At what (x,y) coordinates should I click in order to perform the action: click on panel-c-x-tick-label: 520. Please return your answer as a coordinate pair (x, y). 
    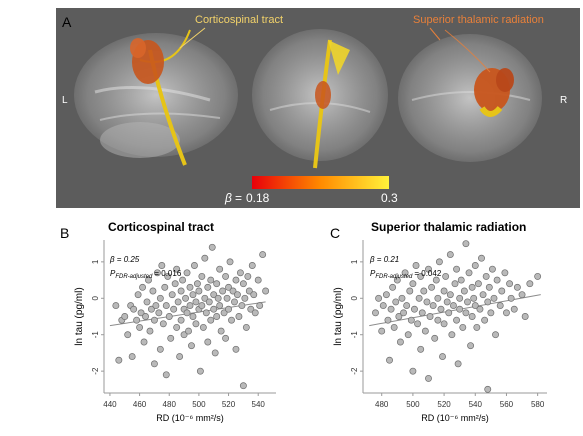
    Looking at the image, I should click on (444, 404).